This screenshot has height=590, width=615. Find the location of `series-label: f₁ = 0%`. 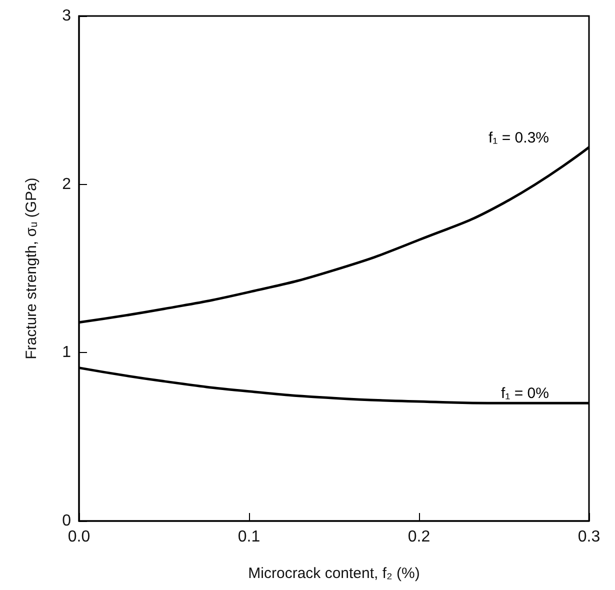

series-label: f₁ = 0% is located at coordinates (524, 393).